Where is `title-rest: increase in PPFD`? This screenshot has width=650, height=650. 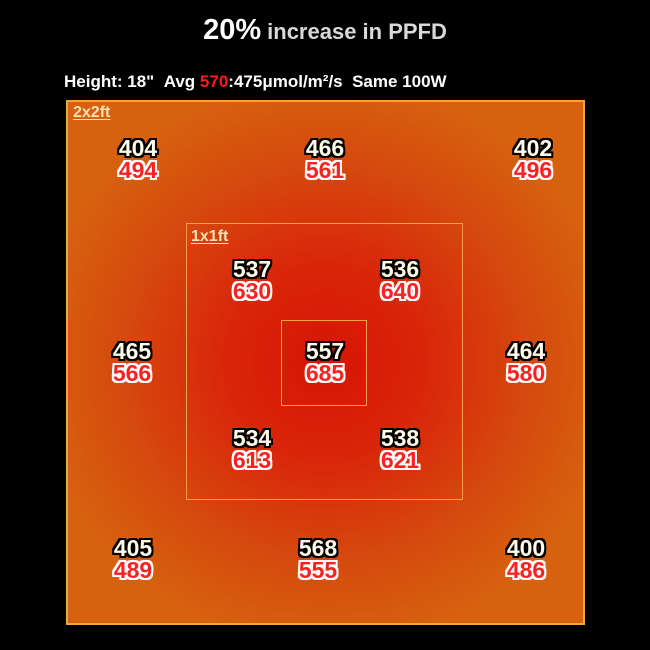 title-rest: increase in PPFD is located at coordinates (357, 31).